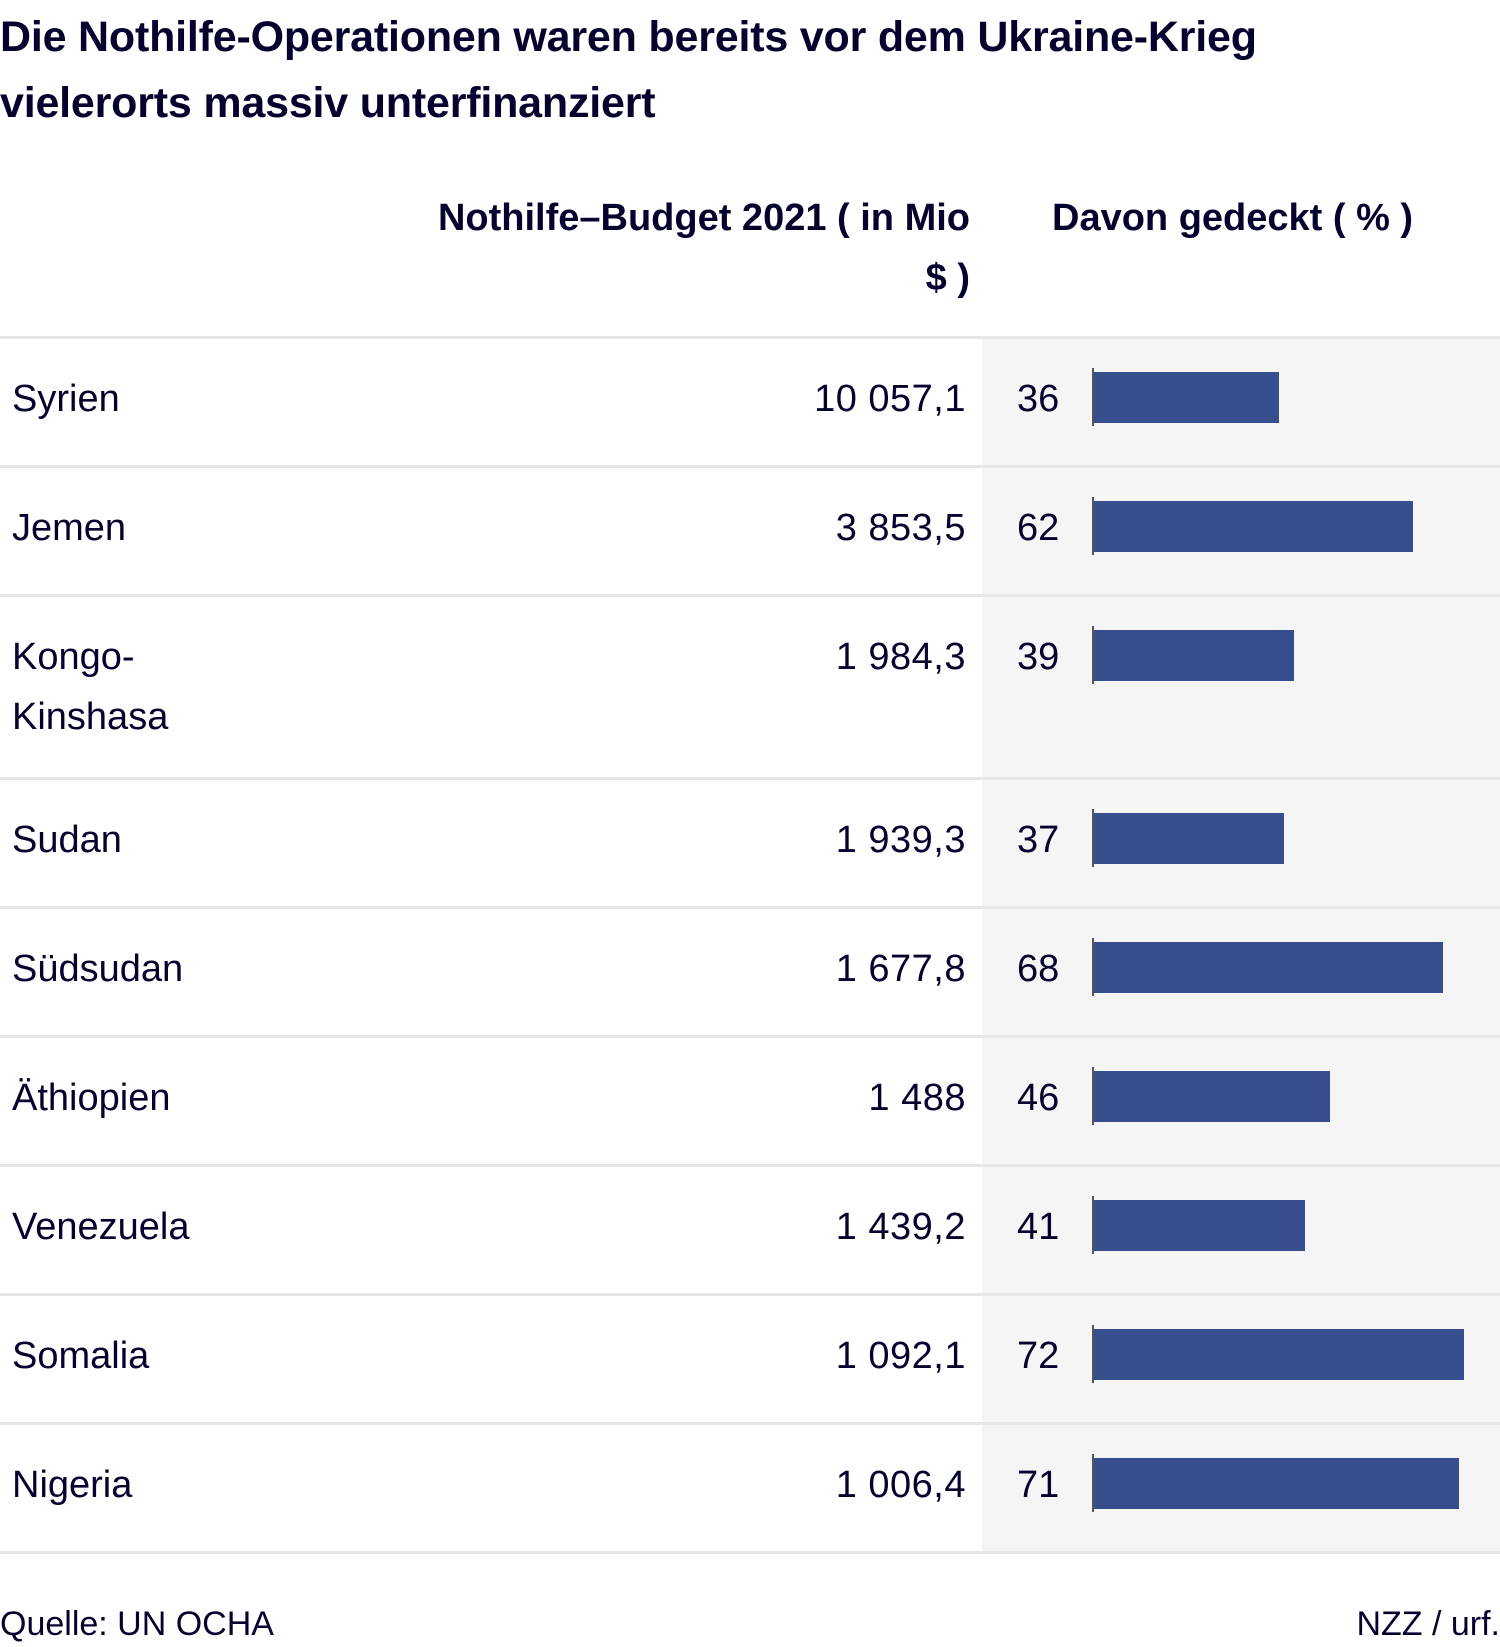  Describe the element at coordinates (69, 528) in the screenshot. I see `country-label: Jemen` at that location.